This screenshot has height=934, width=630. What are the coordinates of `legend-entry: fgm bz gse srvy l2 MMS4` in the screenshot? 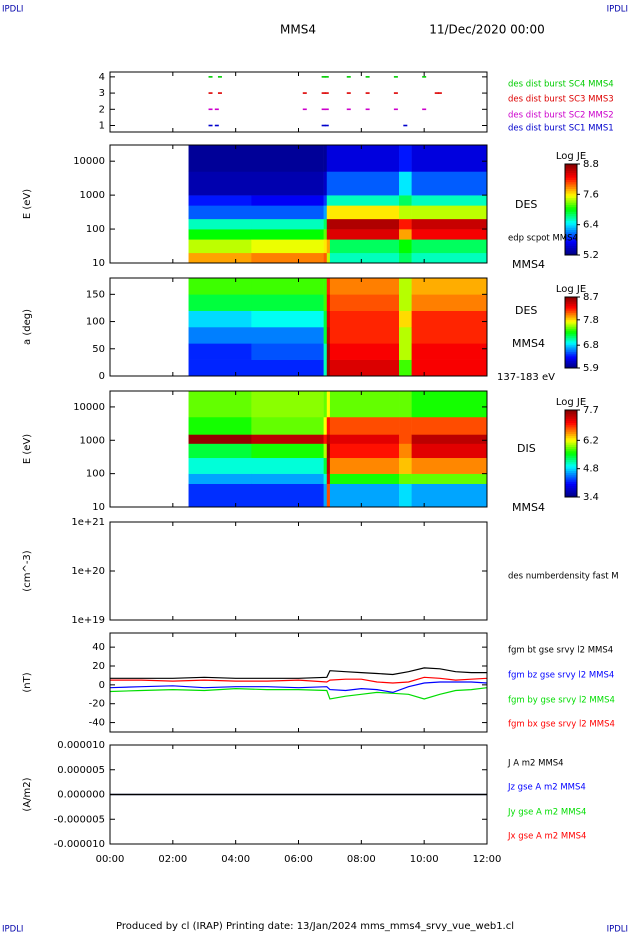 It's located at (561, 676).